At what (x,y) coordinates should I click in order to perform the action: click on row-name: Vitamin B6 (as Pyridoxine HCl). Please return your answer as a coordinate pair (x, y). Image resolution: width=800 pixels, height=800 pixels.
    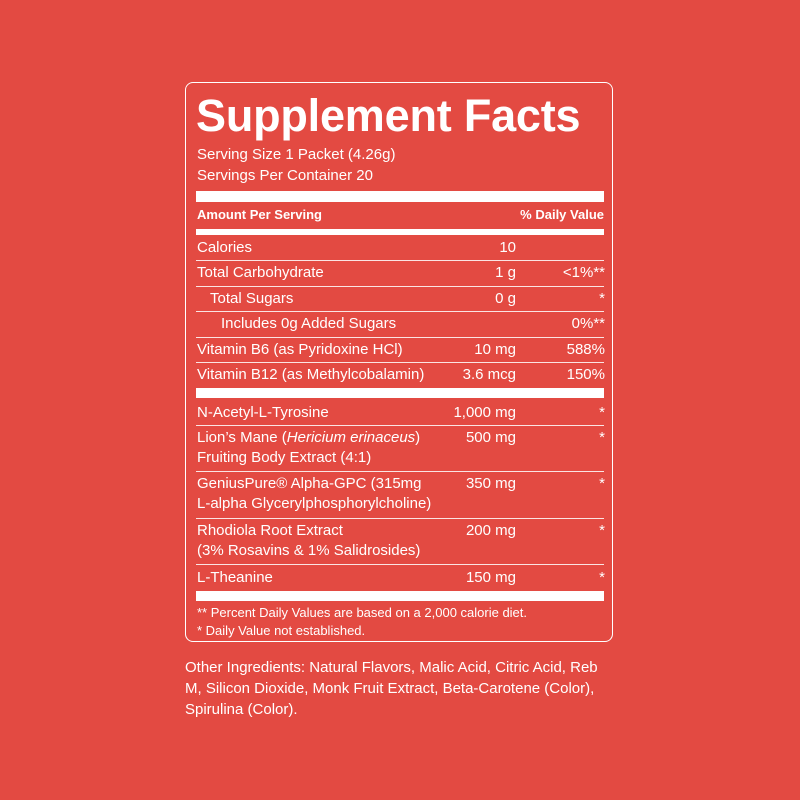
    Looking at the image, I should click on (300, 349).